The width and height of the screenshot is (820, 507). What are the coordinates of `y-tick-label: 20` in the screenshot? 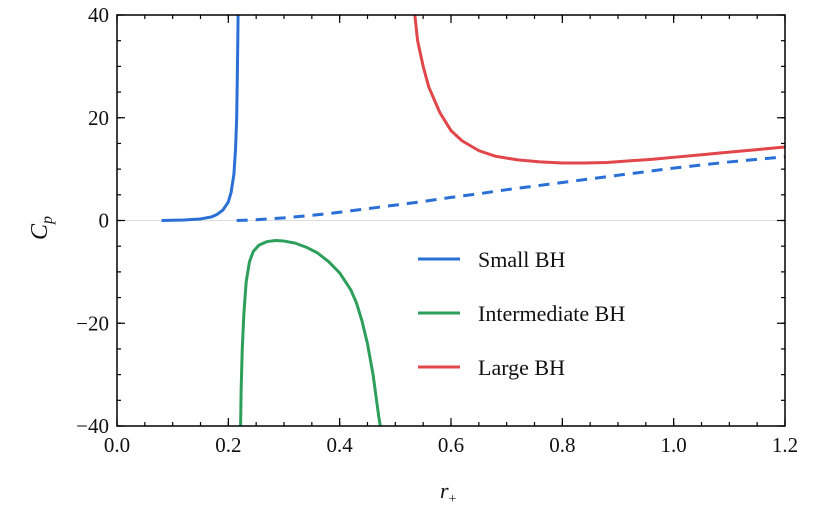 It's located at (98, 118).